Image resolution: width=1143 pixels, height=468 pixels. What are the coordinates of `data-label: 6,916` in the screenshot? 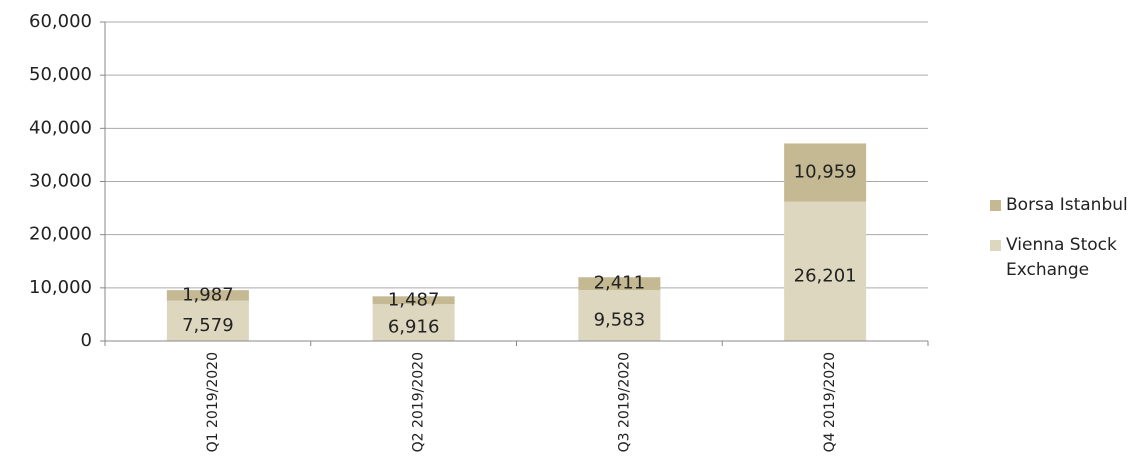 It's located at (414, 327).